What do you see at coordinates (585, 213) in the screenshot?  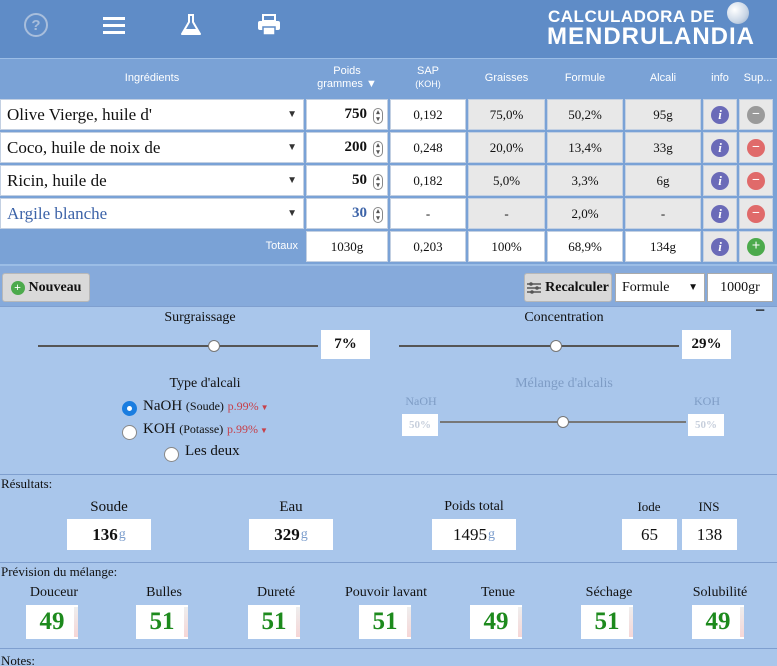 I see `formula-cell: 2,0%` at bounding box center [585, 213].